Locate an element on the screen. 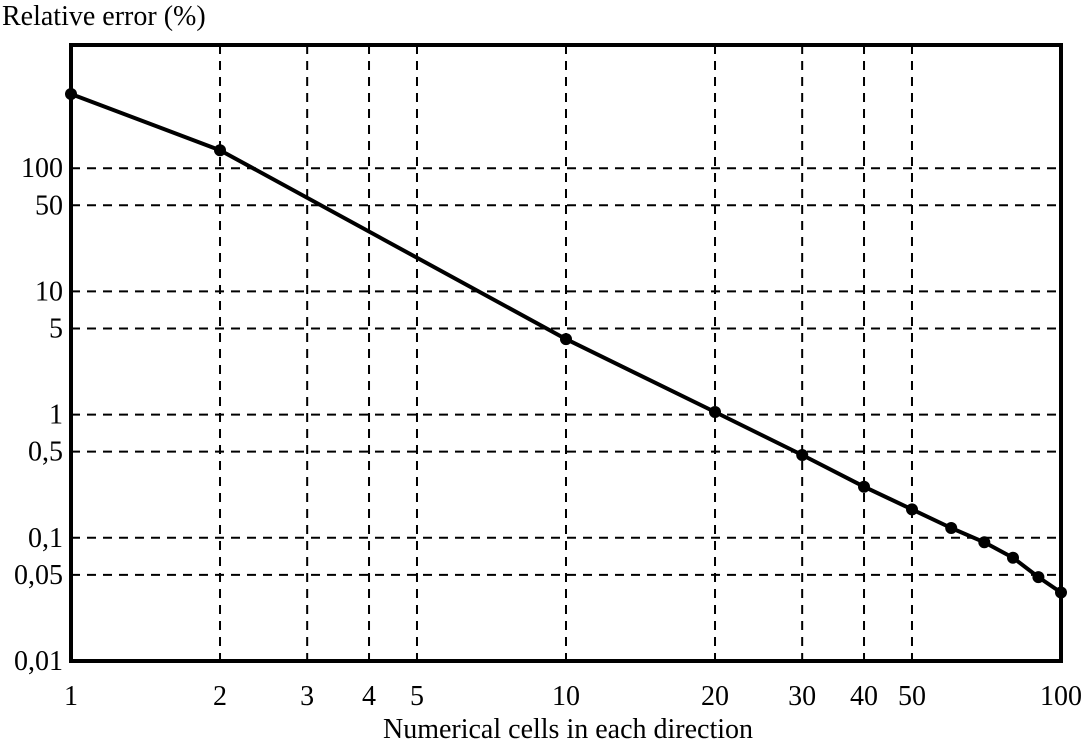 The height and width of the screenshot is (748, 1089). x-tick-label: 30 is located at coordinates (802, 696).